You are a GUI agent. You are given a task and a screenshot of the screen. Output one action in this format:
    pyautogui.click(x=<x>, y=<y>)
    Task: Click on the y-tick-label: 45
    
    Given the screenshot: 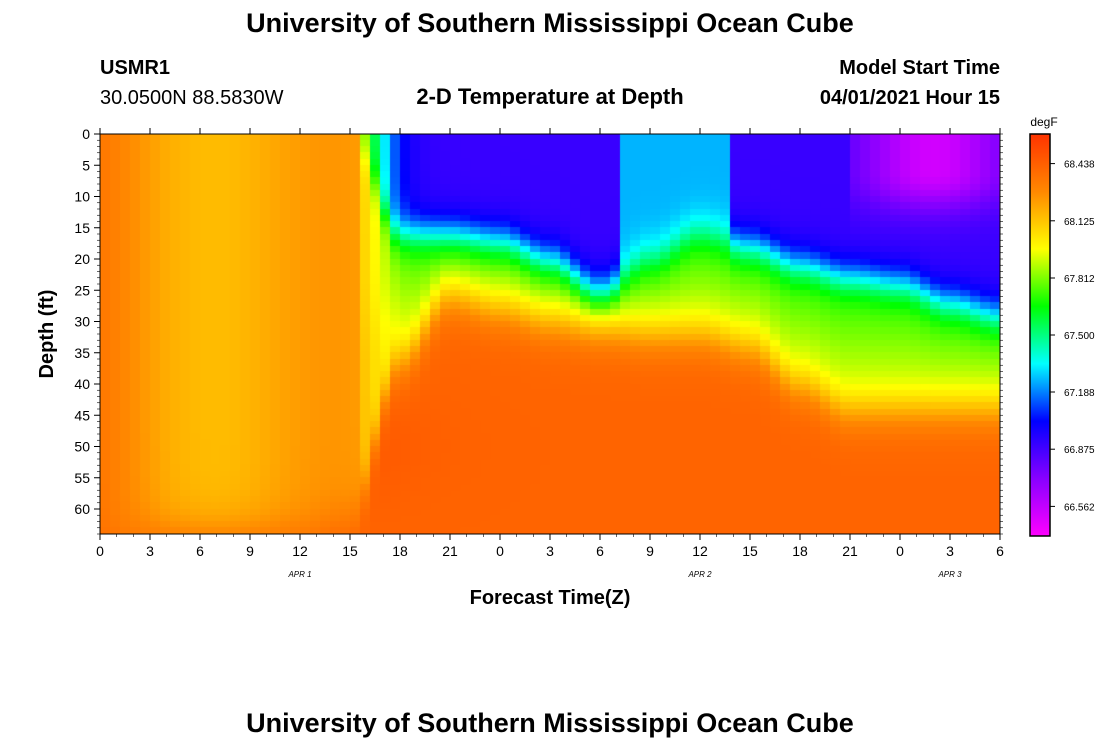 What is the action you would take?
    pyautogui.click(x=82, y=415)
    